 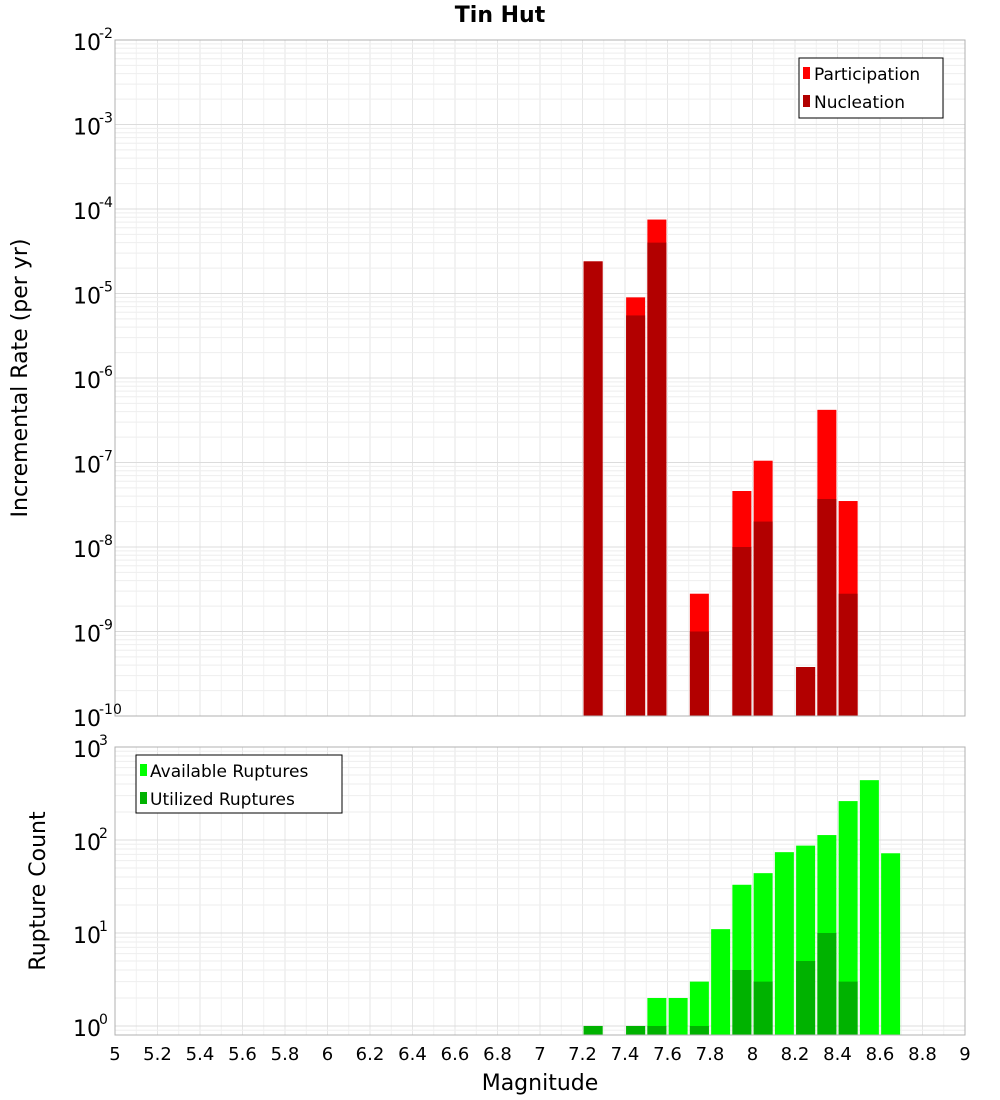 I want to click on legend-label-nucleation: Nucleation, so click(x=859, y=103).